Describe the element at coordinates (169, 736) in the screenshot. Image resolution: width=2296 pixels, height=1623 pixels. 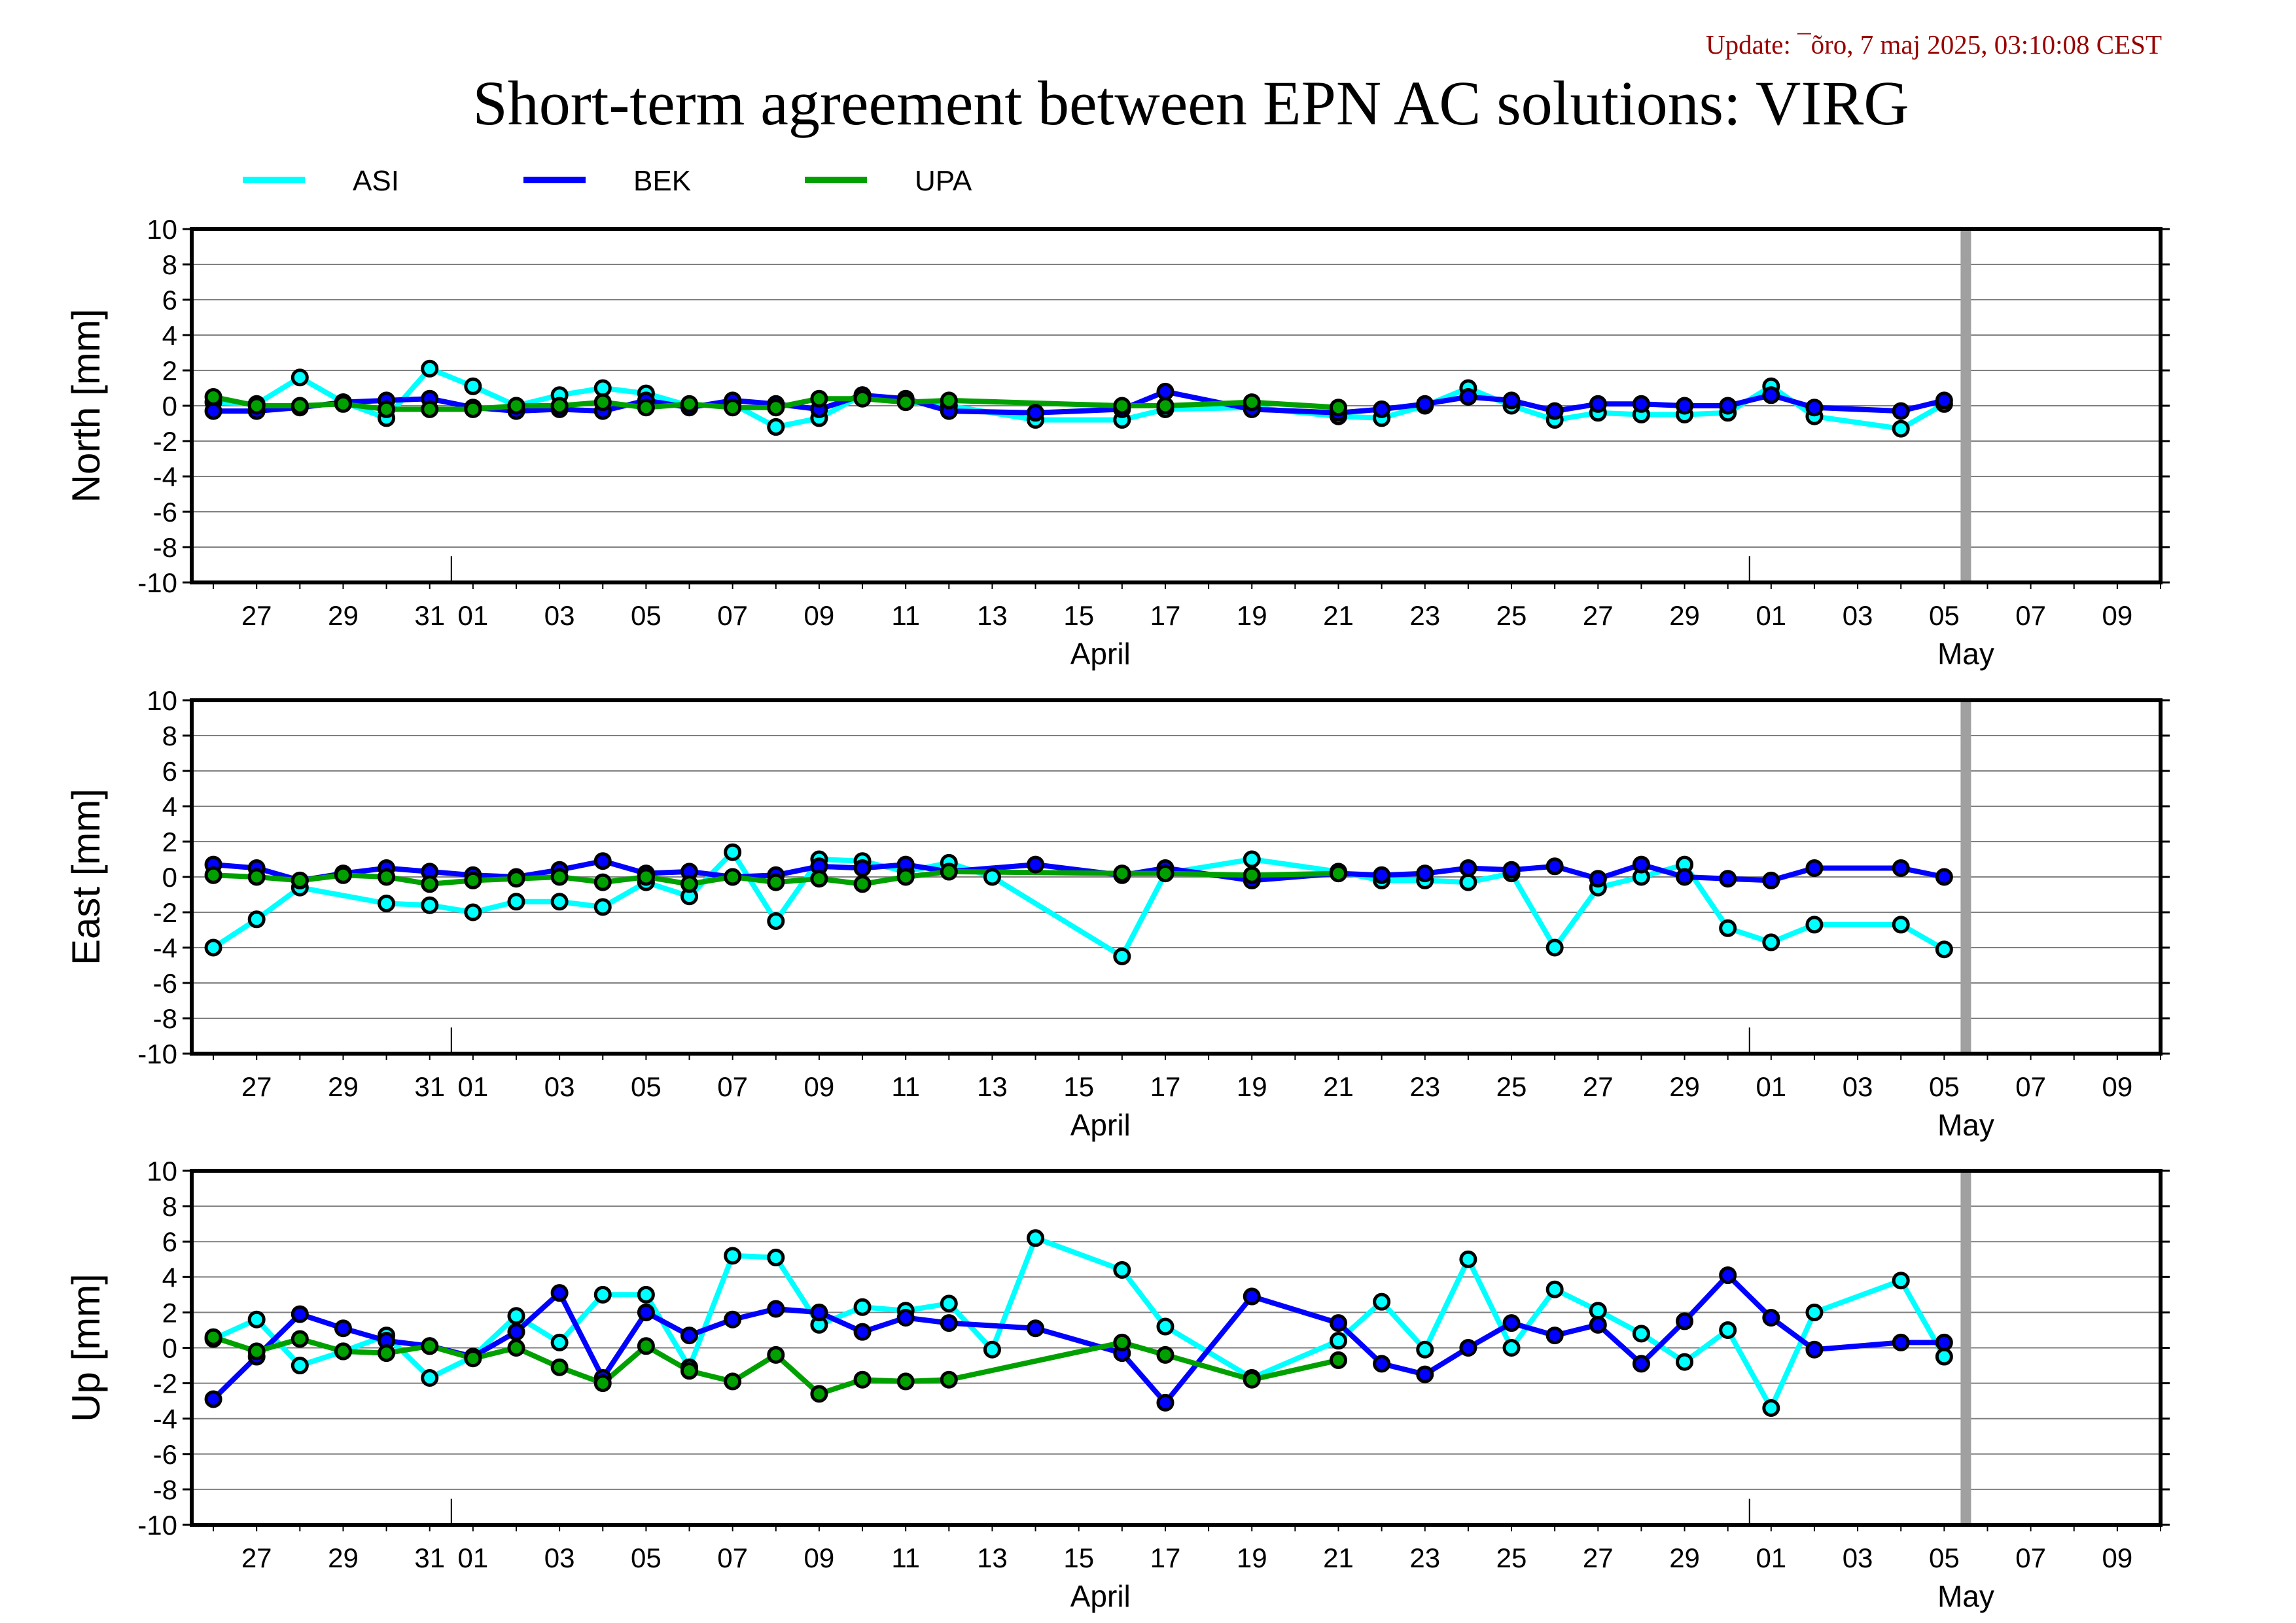
I see `y-tick-label: 8` at that location.